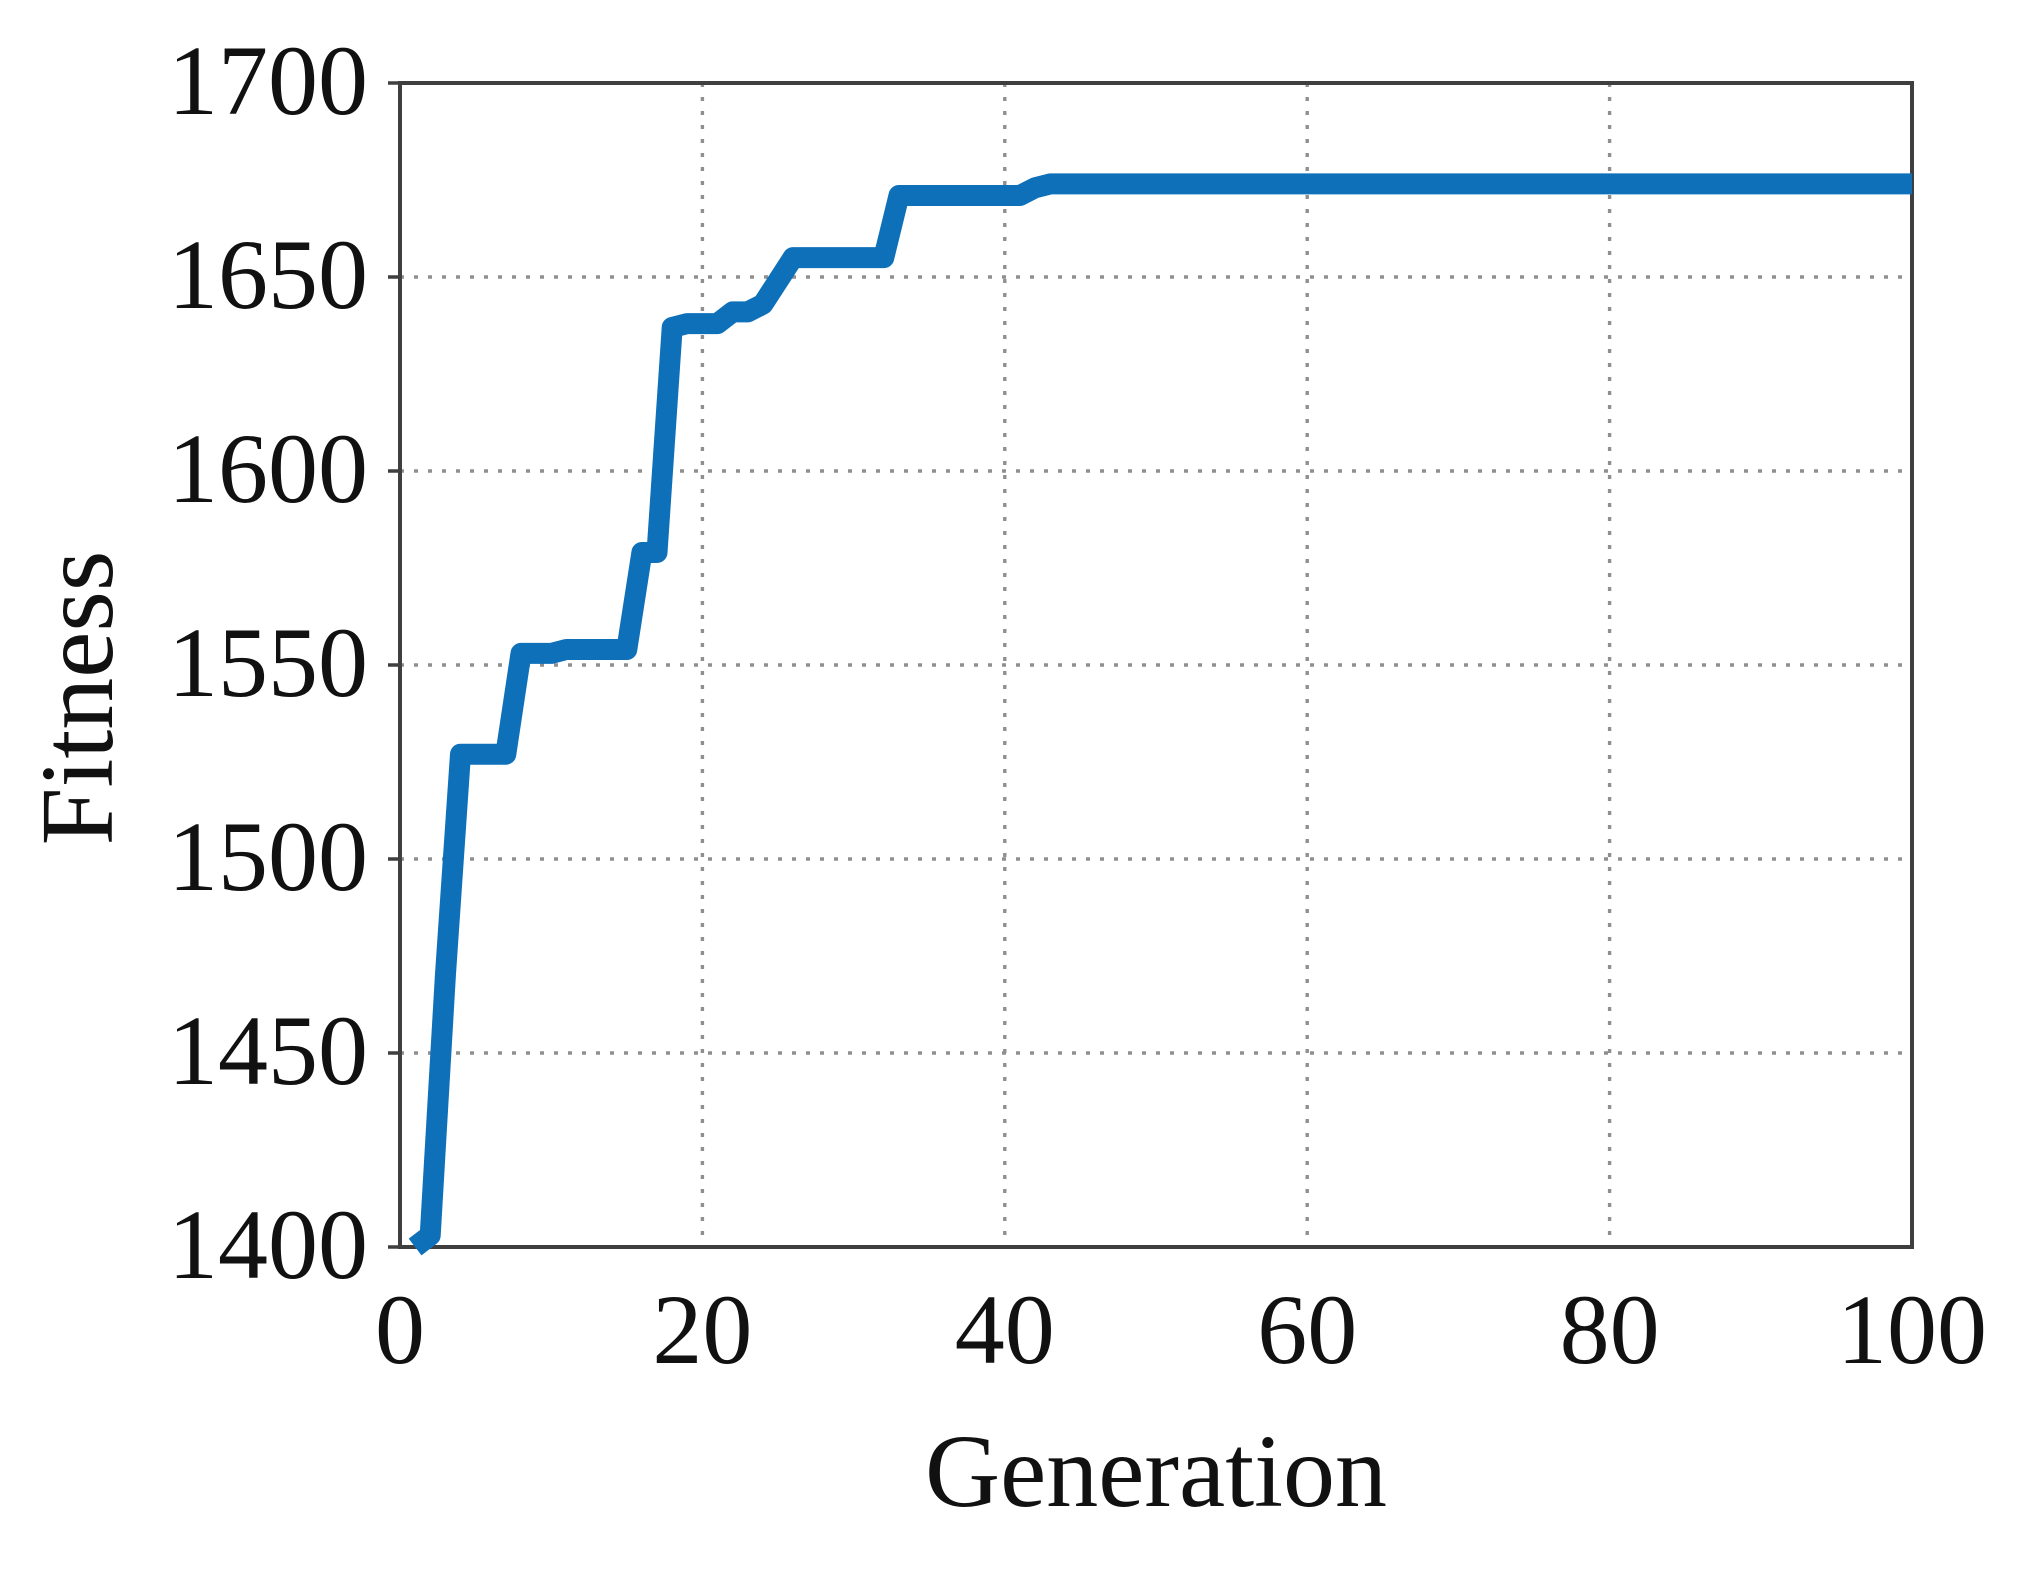 This screenshot has width=2017, height=1571. What do you see at coordinates (268, 80) in the screenshot?
I see `y-tick-label-1700: 1700` at bounding box center [268, 80].